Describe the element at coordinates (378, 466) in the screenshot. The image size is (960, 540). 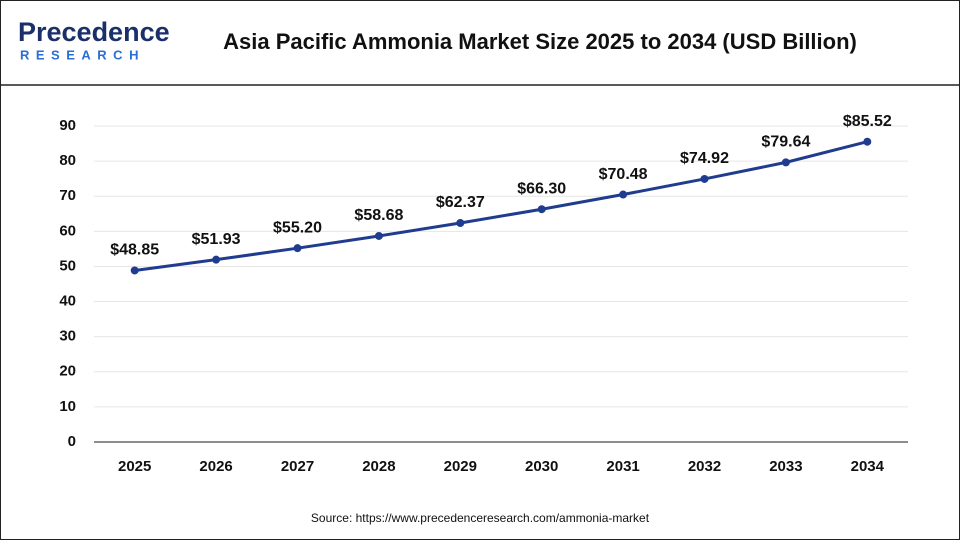
I see `x-tick-label: 2028` at that location.